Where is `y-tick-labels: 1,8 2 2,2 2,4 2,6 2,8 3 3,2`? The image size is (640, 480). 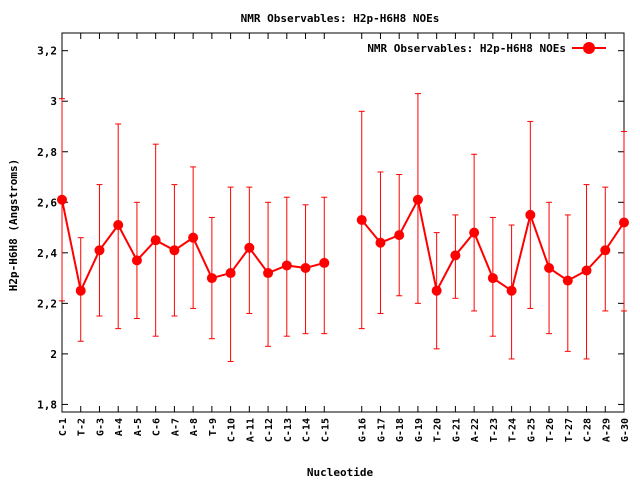
y-tick-labels: 1,8 2 2,2 2,4 2,6 2,8 3 3,2 is located at coordinates (47, 228).